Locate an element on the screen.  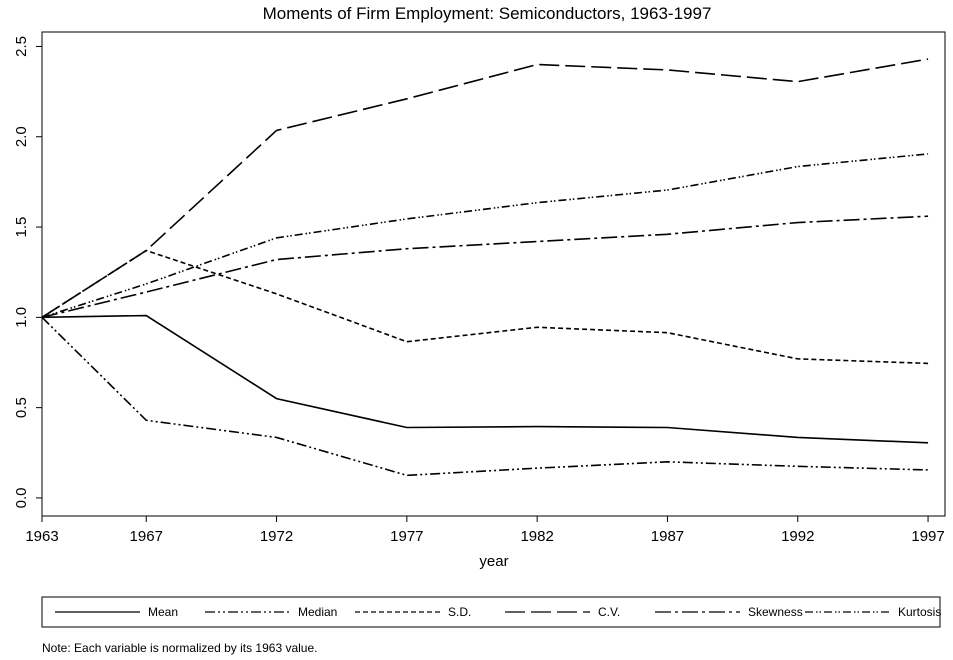
x-tick-label: 1997 is located at coordinates (927, 536).